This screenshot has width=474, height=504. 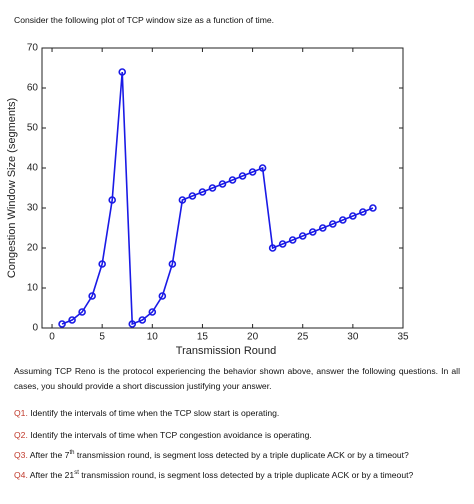 I want to click on x-tick-label: 25, so click(x=303, y=337).